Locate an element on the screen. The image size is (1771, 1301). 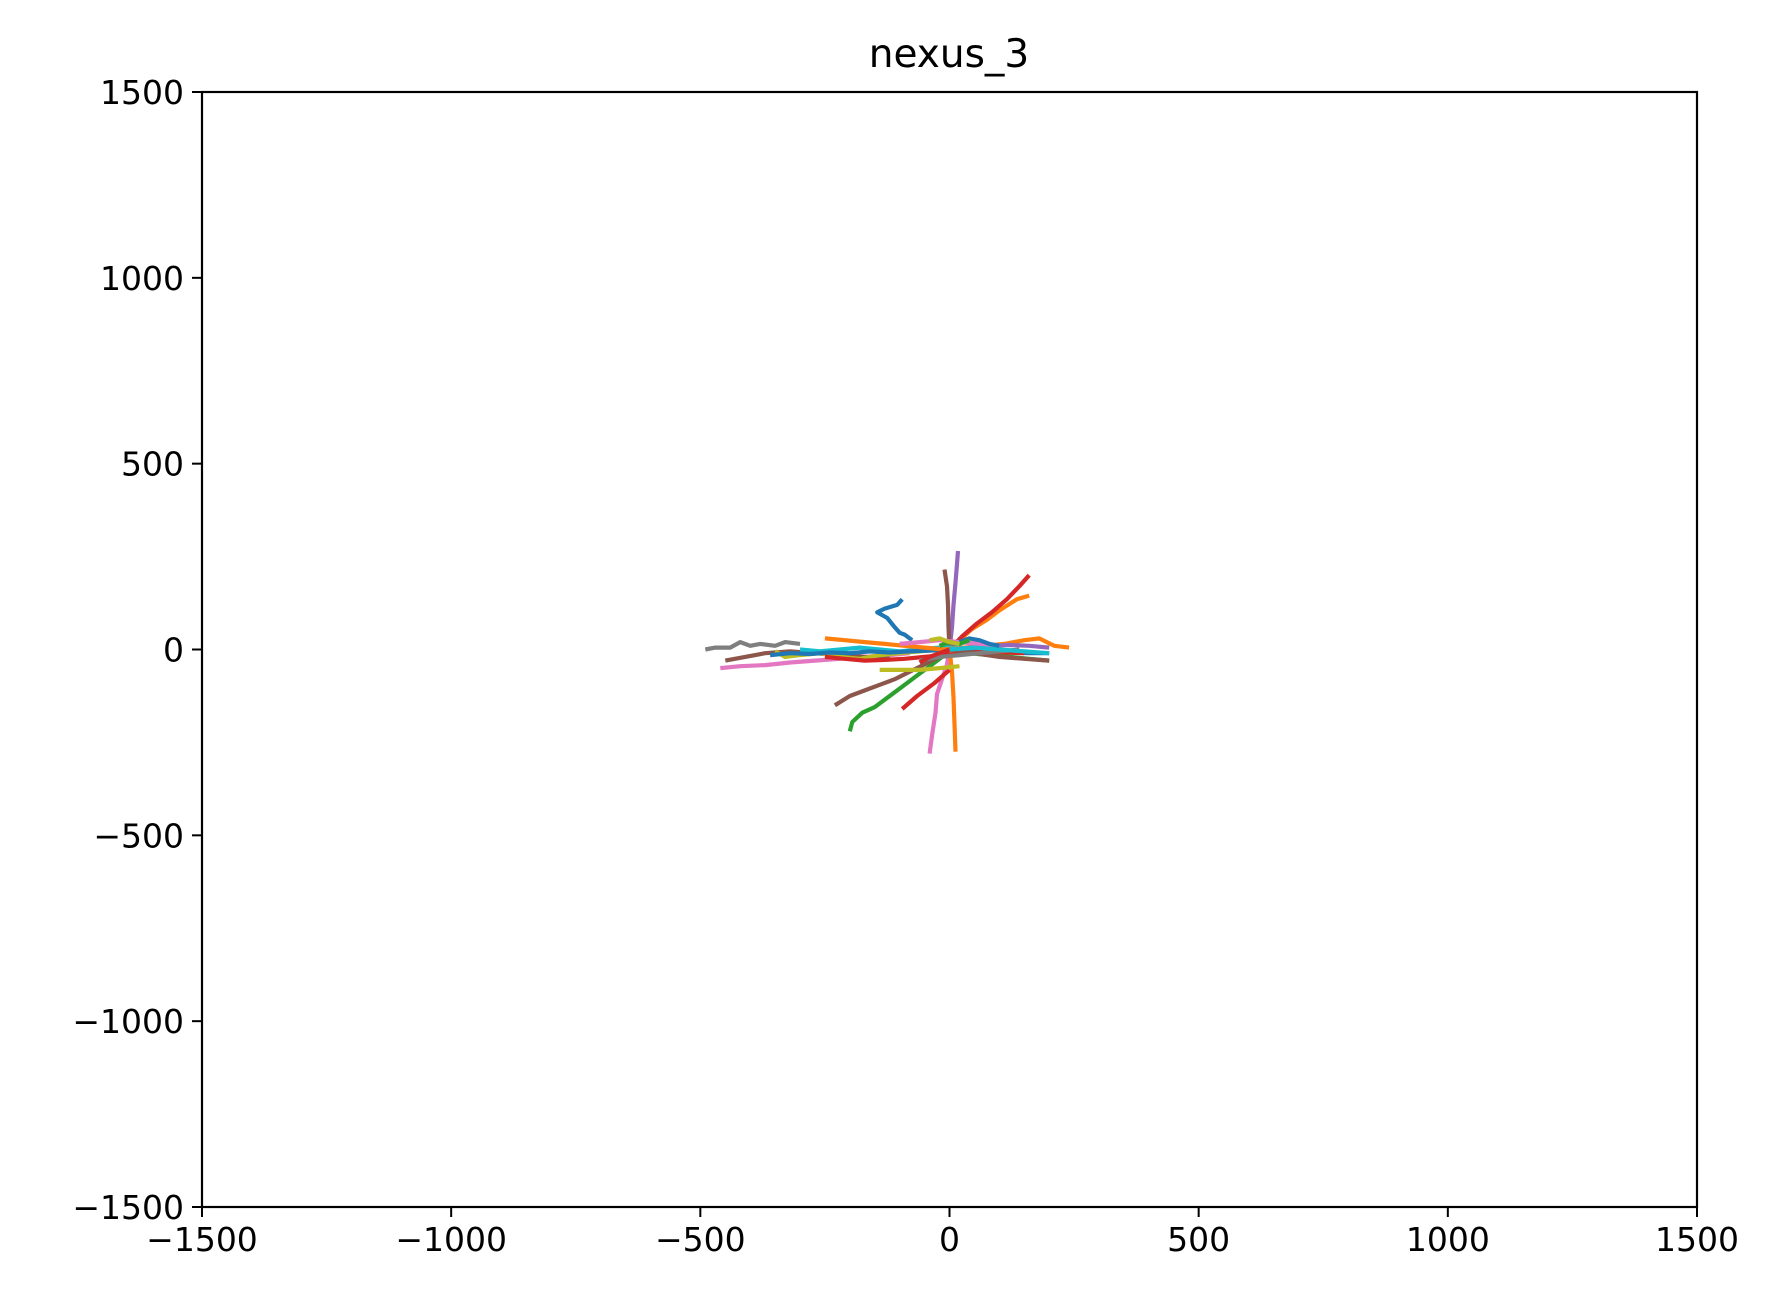
y-tick-label: 500 is located at coordinates (152, 464).